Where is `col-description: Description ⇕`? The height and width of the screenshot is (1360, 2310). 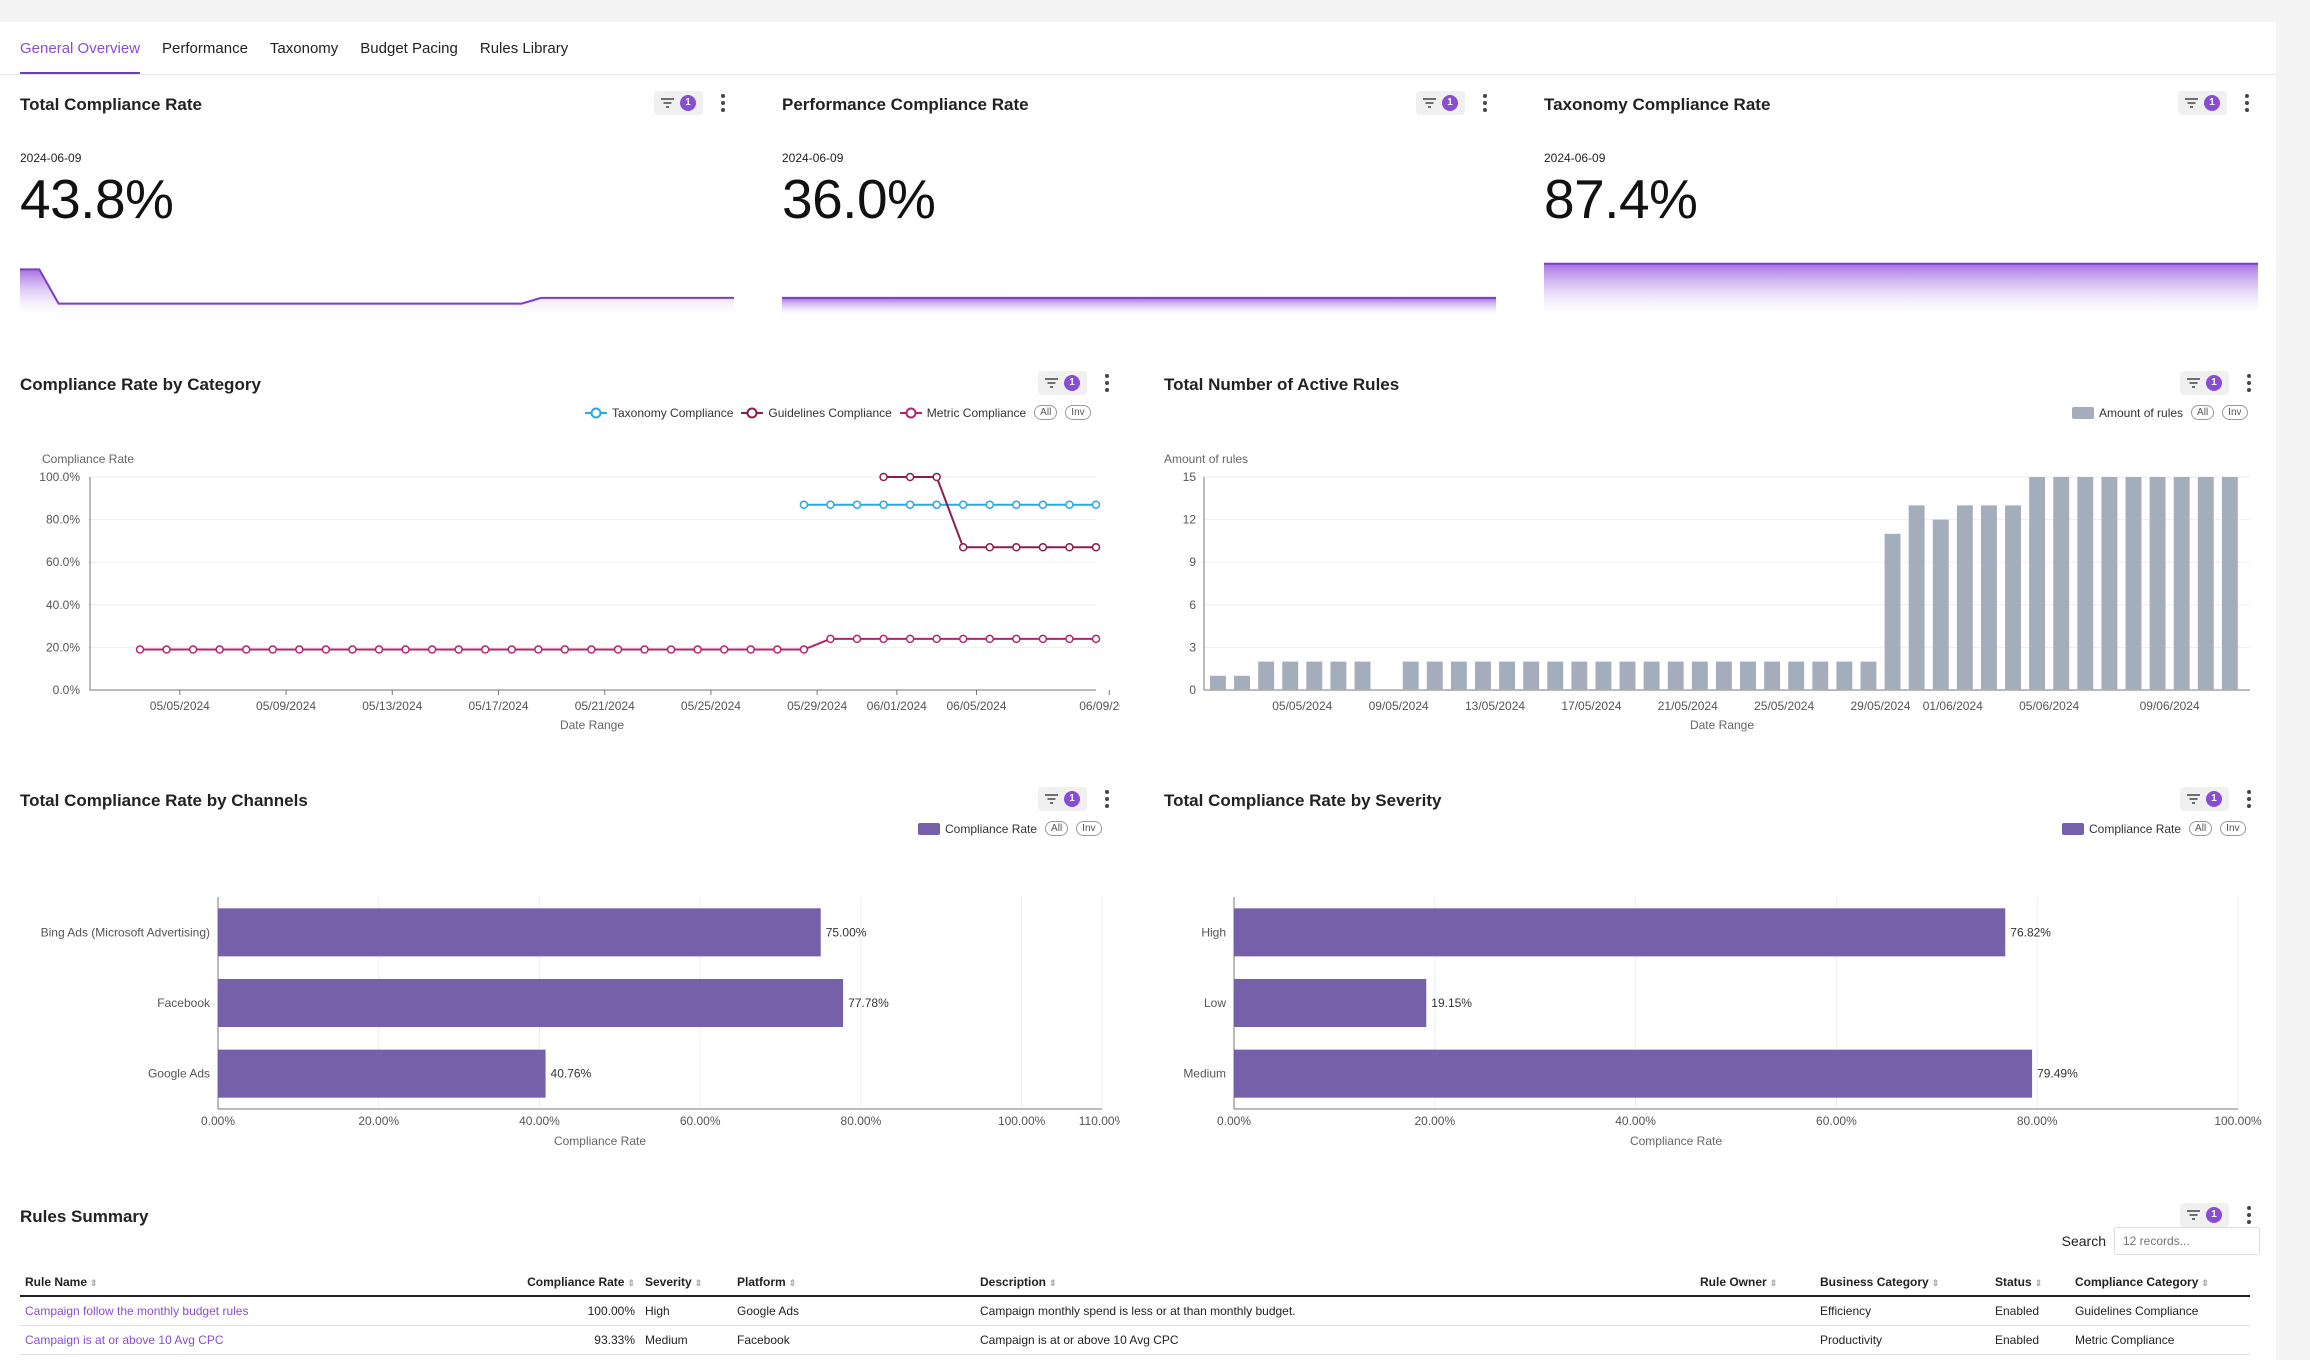
col-description: Description ⇕ is located at coordinates (1335, 1283).